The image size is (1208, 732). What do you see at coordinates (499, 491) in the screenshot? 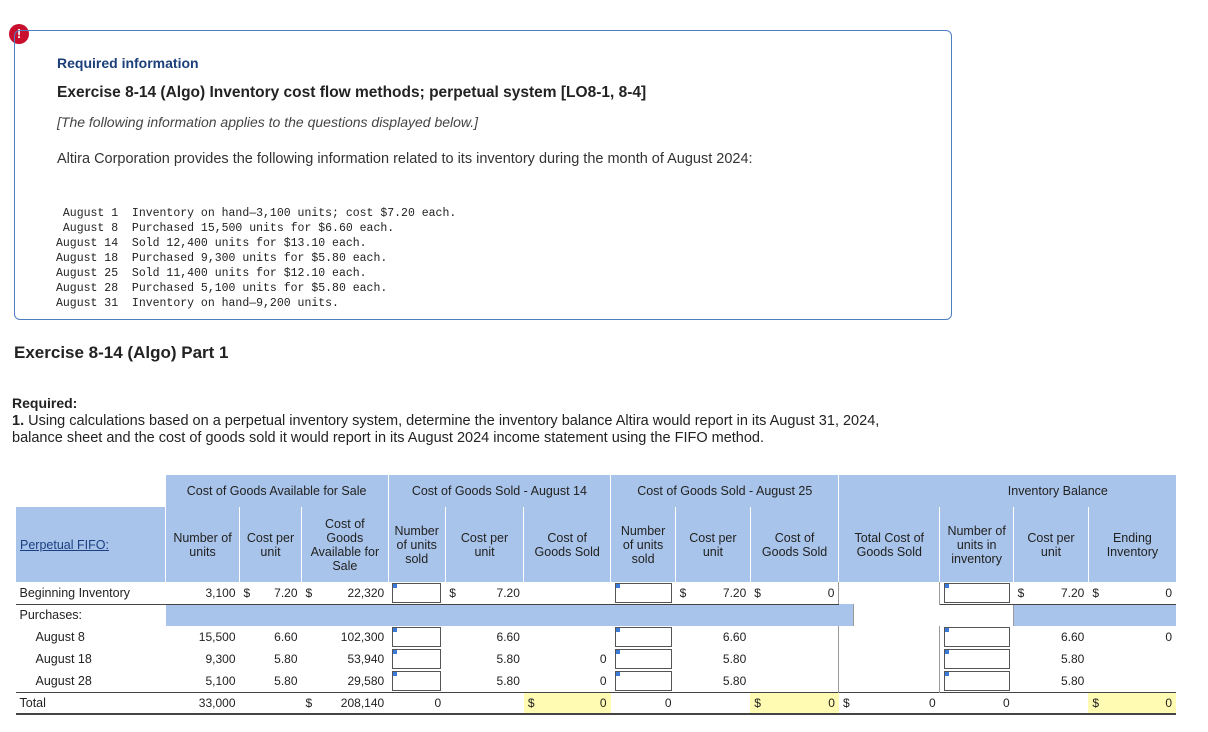
I see `header-cogs-aug14: Cost of Goods Sold - August 14` at bounding box center [499, 491].